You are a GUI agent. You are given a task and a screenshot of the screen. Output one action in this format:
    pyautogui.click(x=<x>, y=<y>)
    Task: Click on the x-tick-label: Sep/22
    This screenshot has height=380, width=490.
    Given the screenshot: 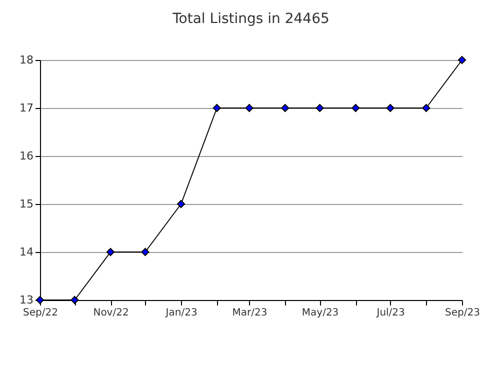 What is the action you would take?
    pyautogui.click(x=40, y=313)
    